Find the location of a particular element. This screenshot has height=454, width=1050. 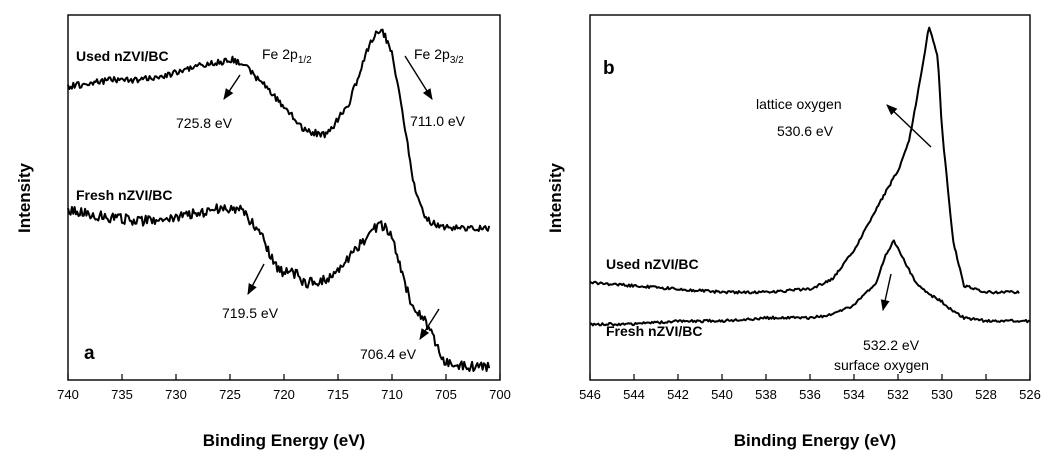

panel-a-x-axis-title: Binding Energy (eV) is located at coordinates (284, 440).